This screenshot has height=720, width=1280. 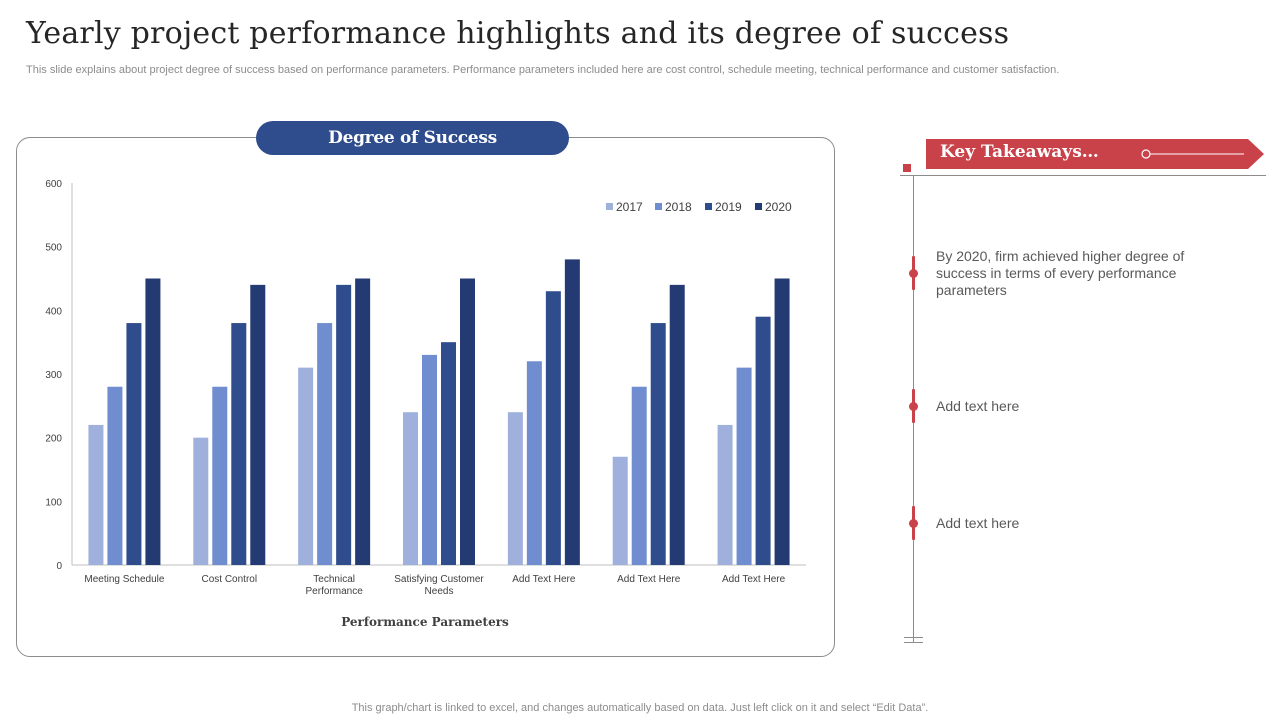 I want to click on legend-swatch-2019, so click(x=708, y=206).